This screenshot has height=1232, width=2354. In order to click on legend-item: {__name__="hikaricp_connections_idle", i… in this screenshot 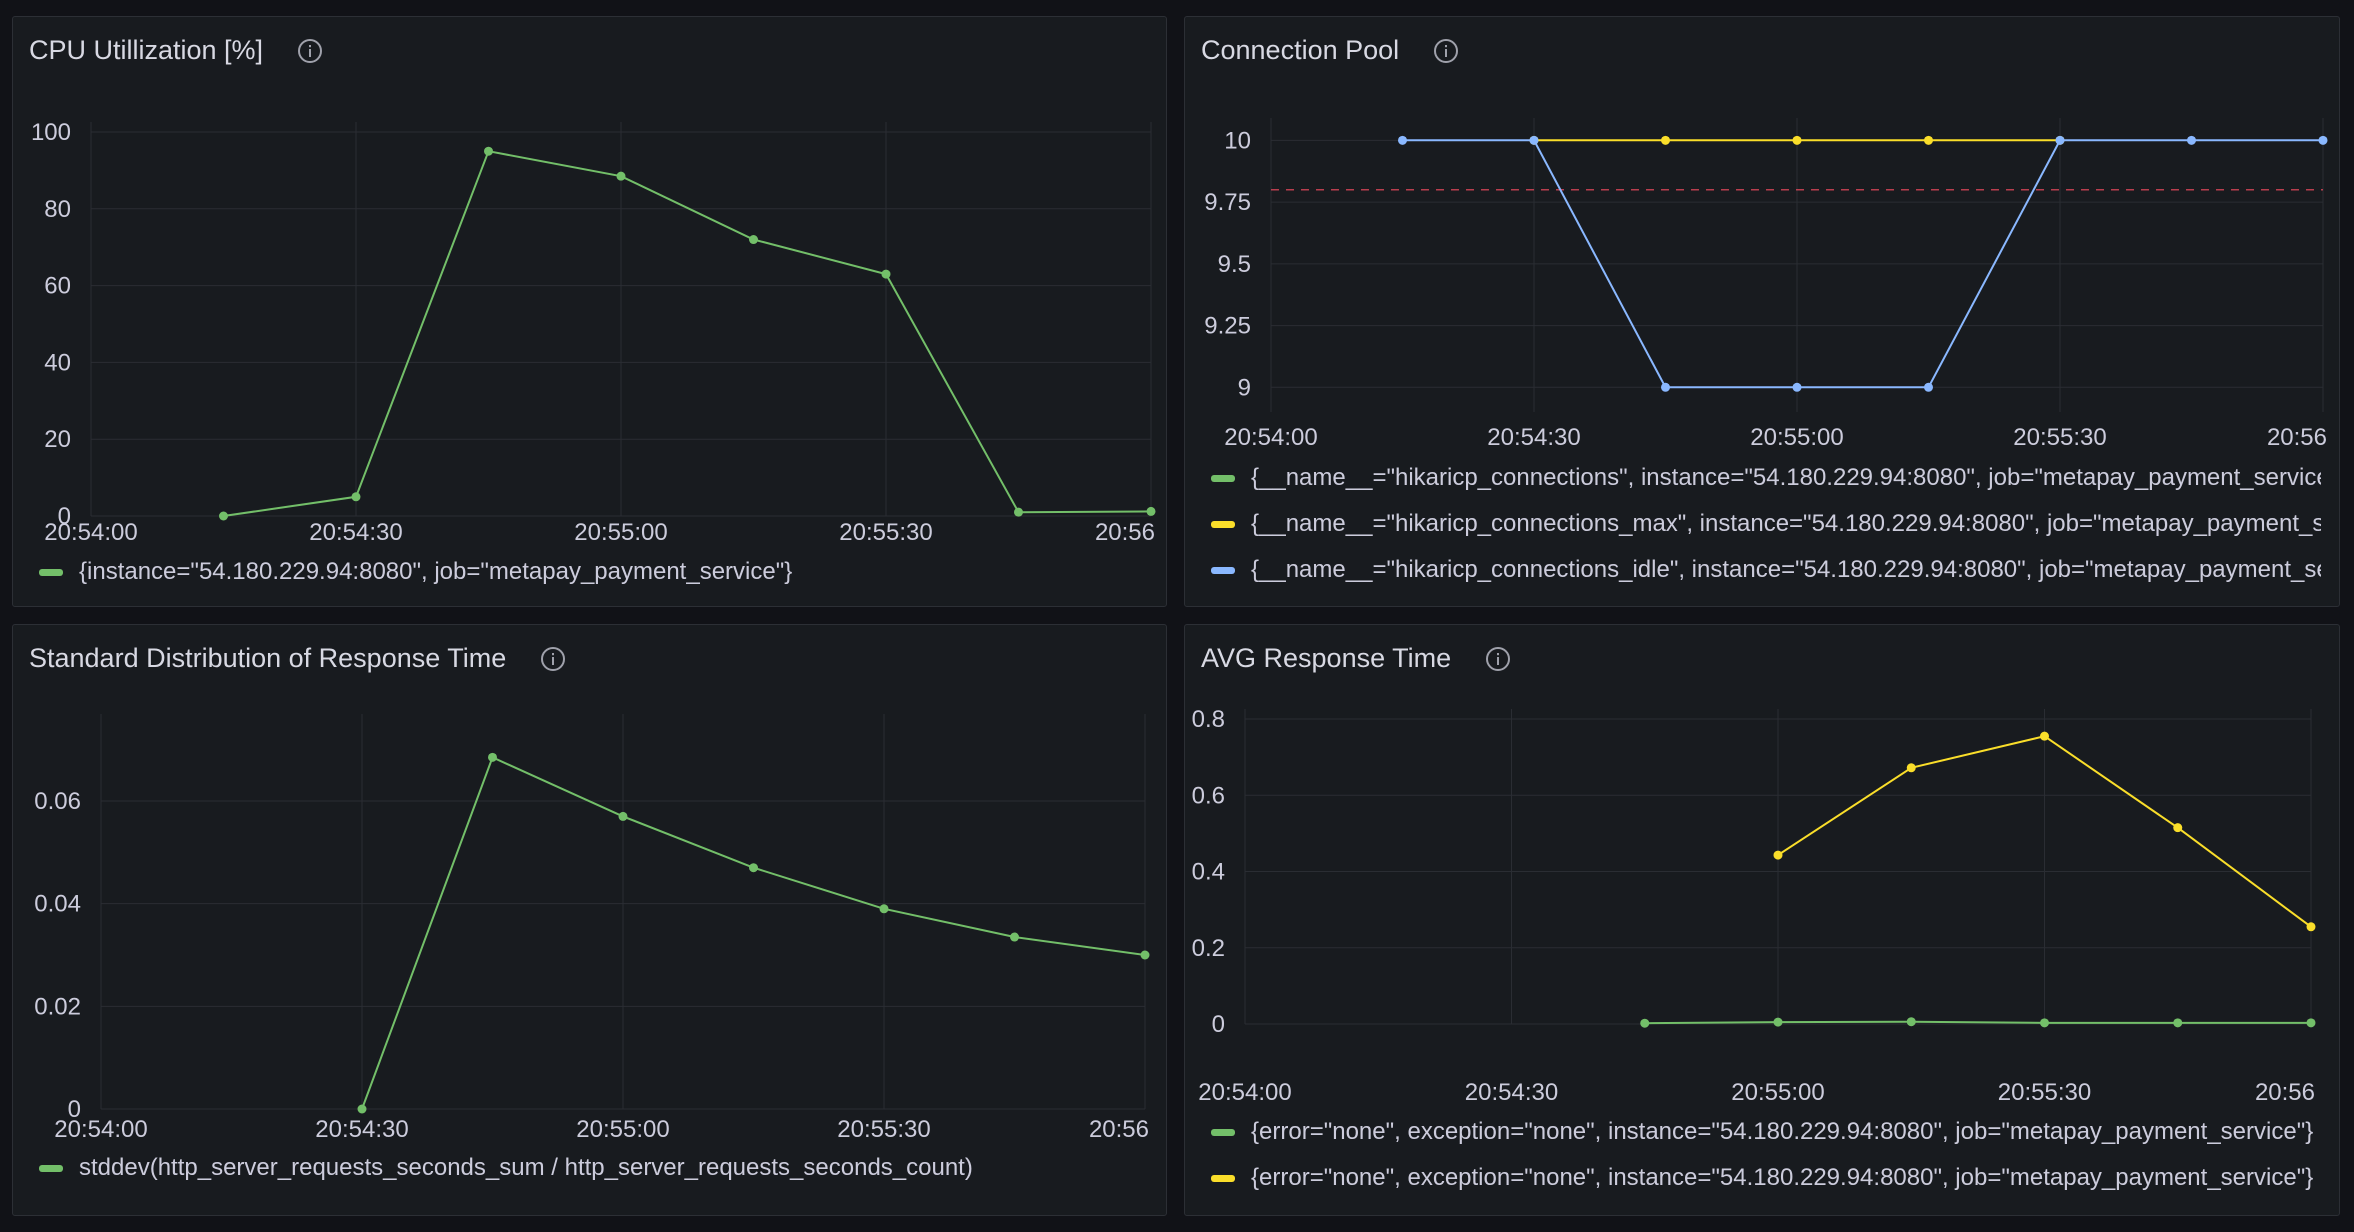, I will do `click(1766, 570)`.